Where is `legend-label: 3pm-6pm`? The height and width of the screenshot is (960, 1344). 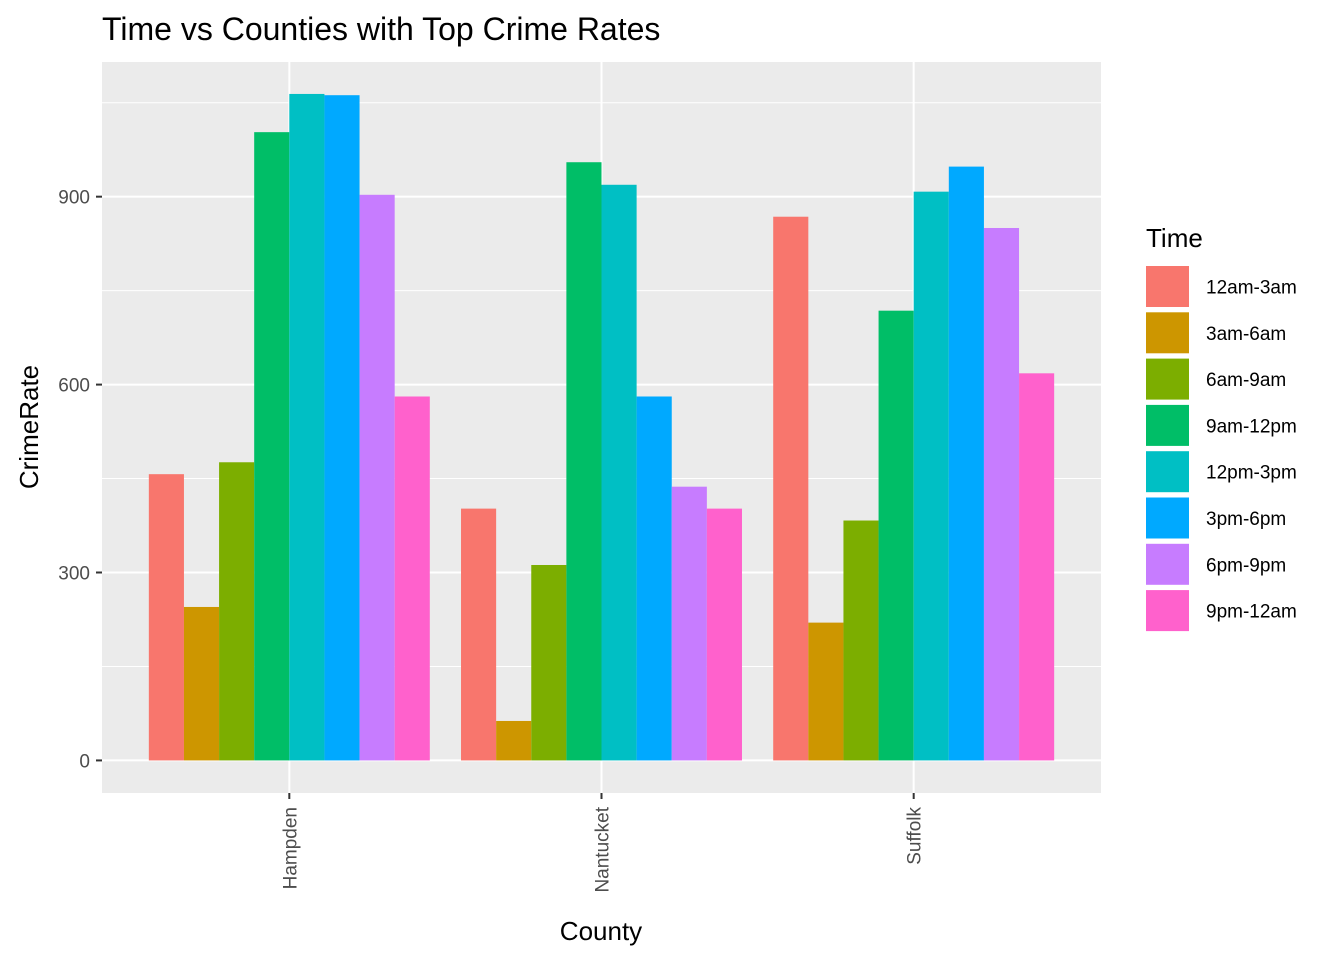 legend-label: 3pm-6pm is located at coordinates (1246, 519).